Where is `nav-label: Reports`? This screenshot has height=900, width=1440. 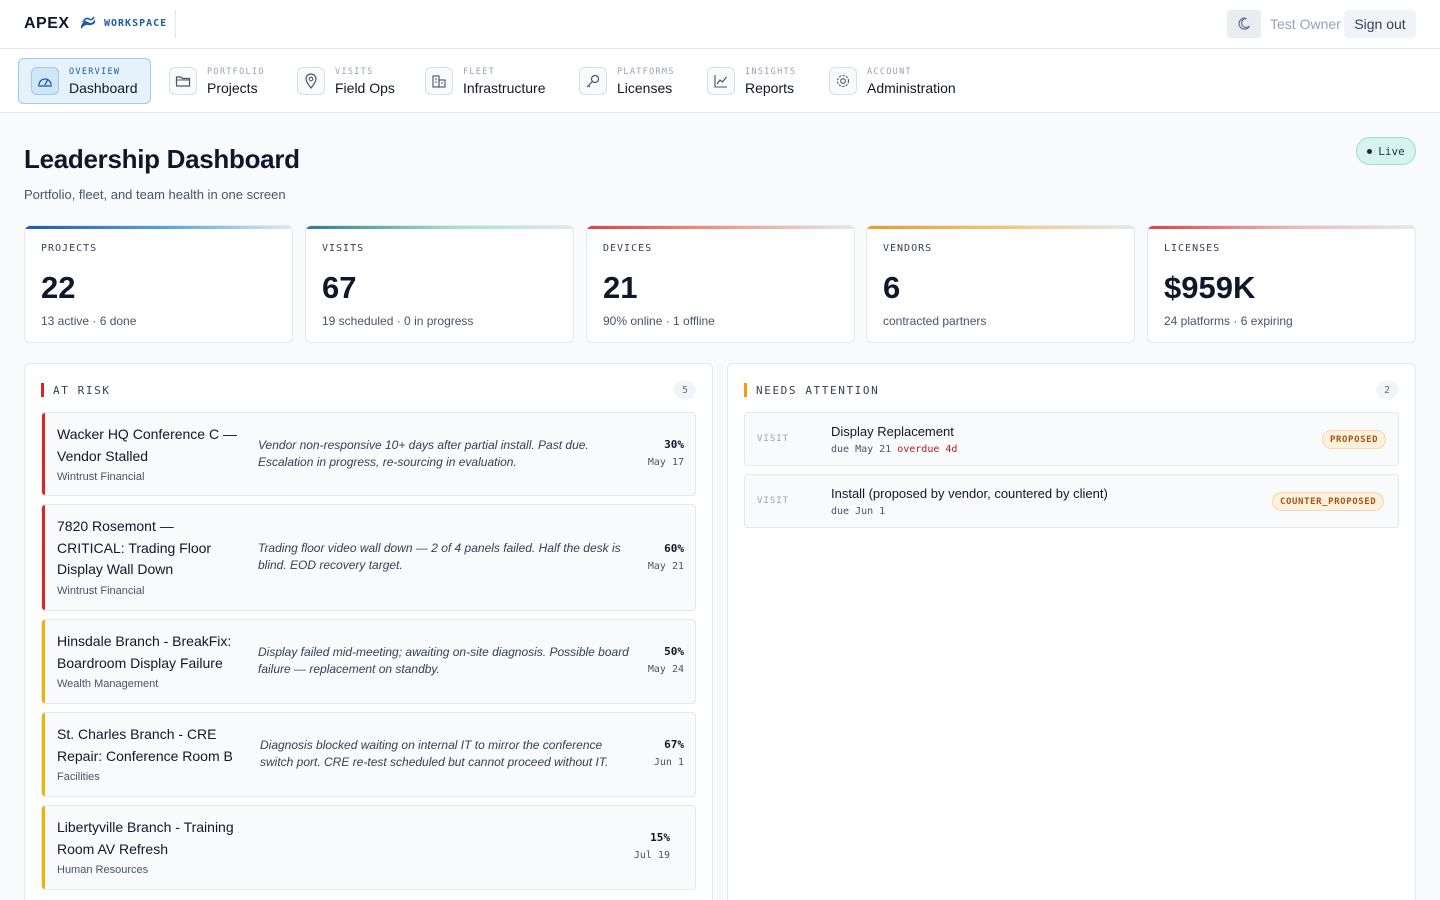
nav-label: Reports is located at coordinates (770, 87).